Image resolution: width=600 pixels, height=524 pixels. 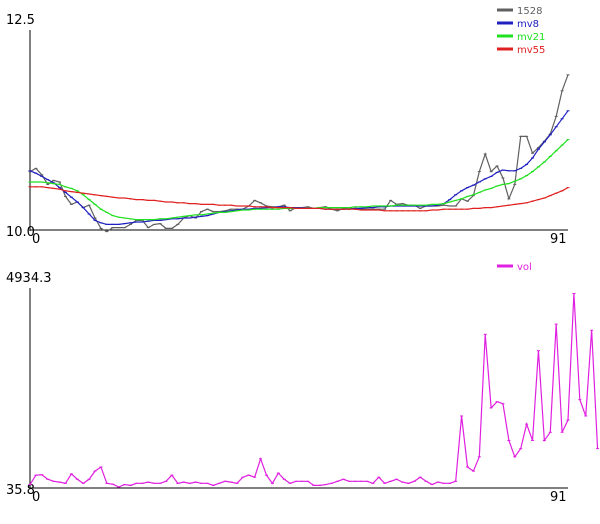 What do you see at coordinates (531, 50) in the screenshot?
I see `legend-label-mv55: mv55` at bounding box center [531, 50].